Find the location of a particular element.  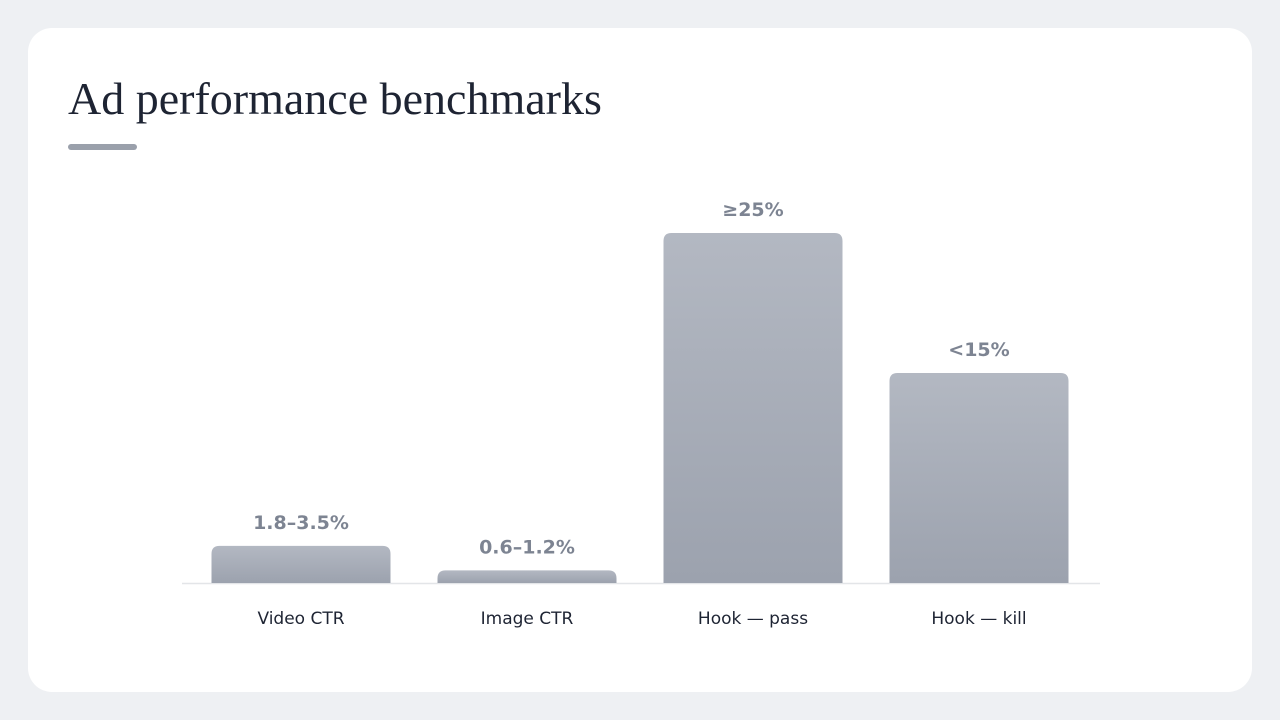

title-underline is located at coordinates (102, 147).